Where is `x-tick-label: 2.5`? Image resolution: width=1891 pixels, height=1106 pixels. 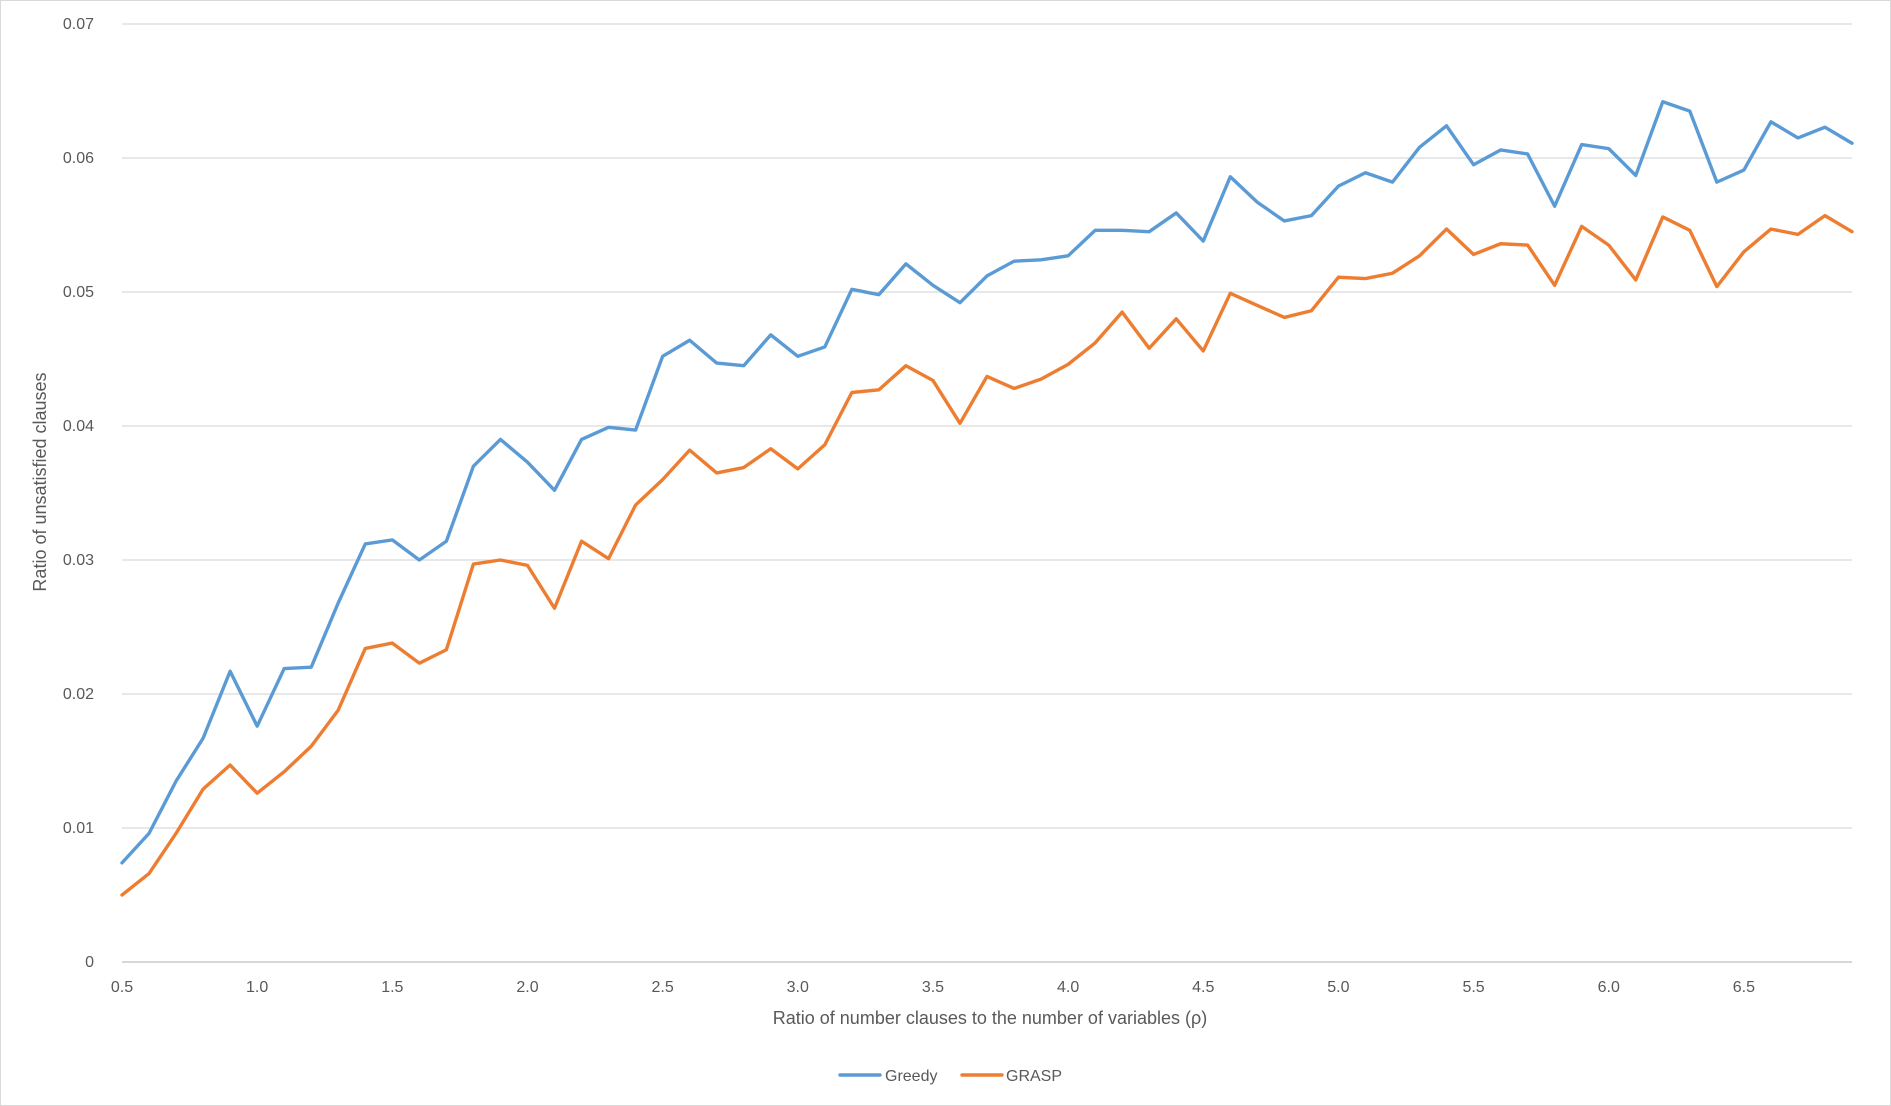 x-tick-label: 2.5 is located at coordinates (663, 987).